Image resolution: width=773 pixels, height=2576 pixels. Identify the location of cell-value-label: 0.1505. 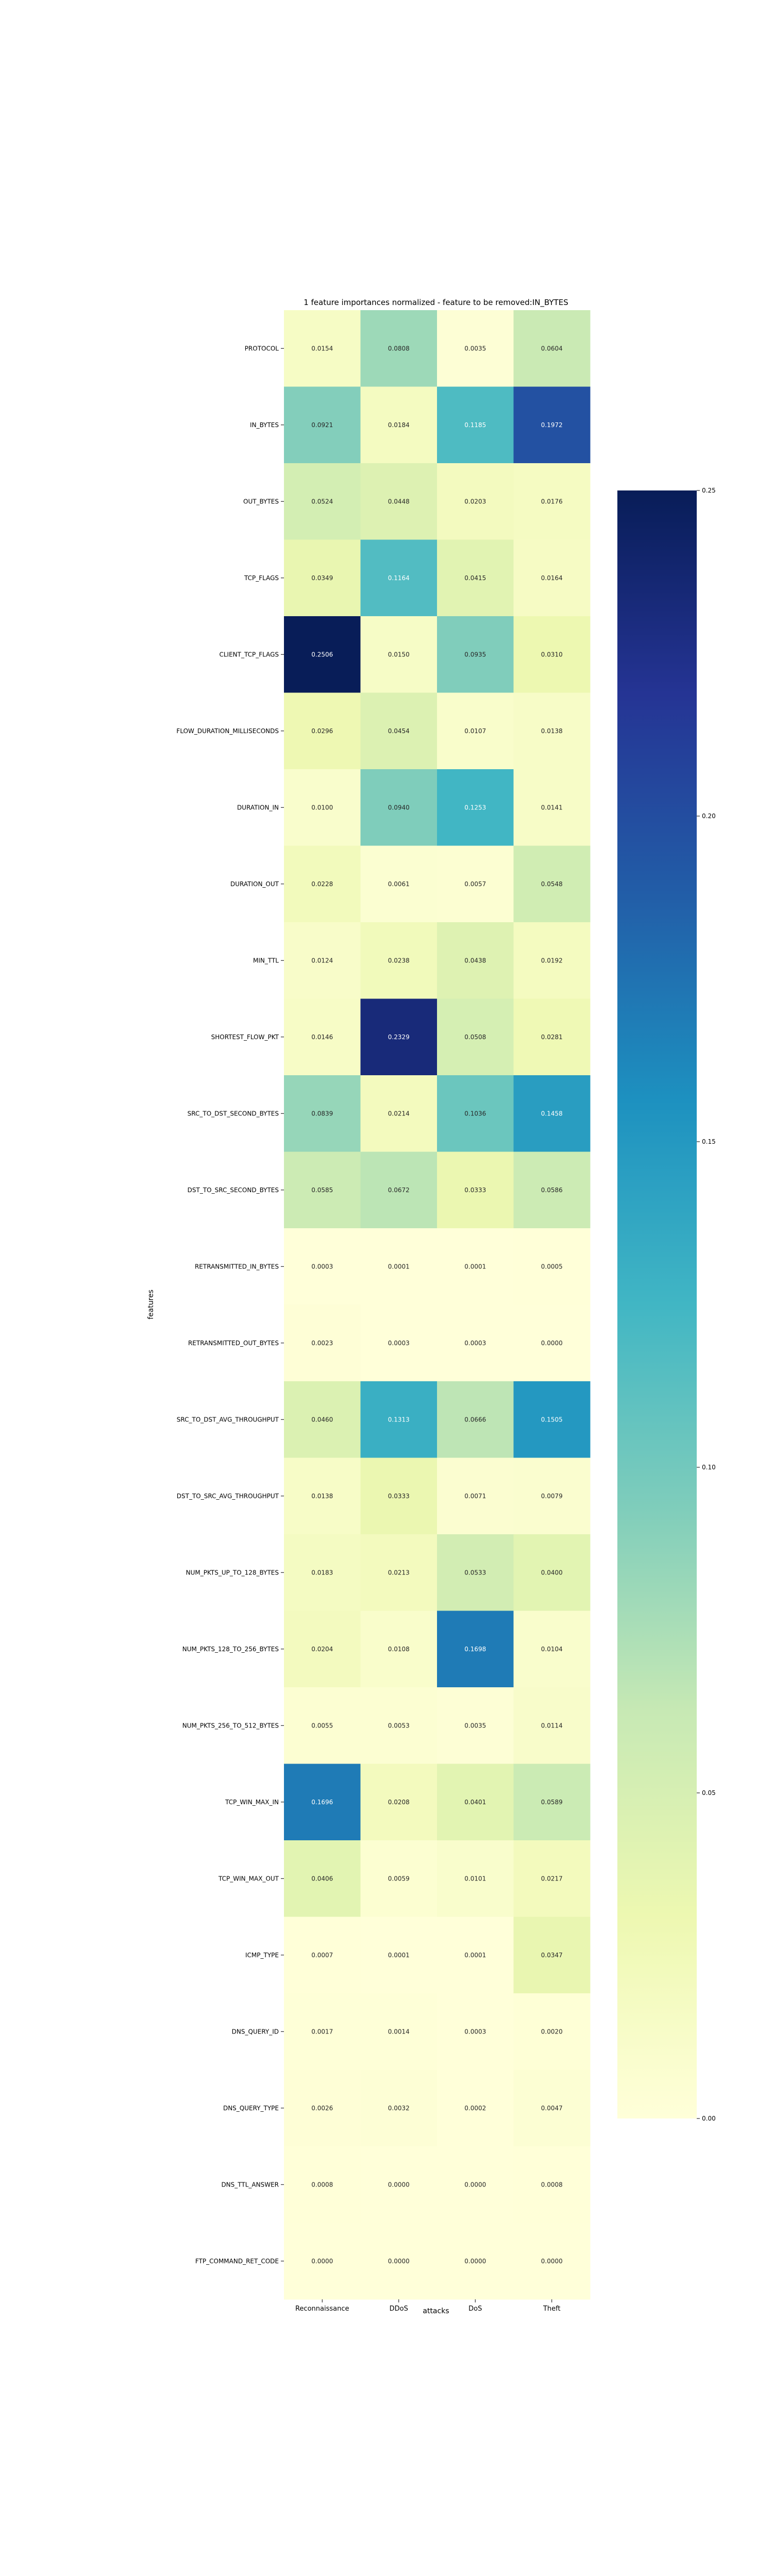
(552, 1419).